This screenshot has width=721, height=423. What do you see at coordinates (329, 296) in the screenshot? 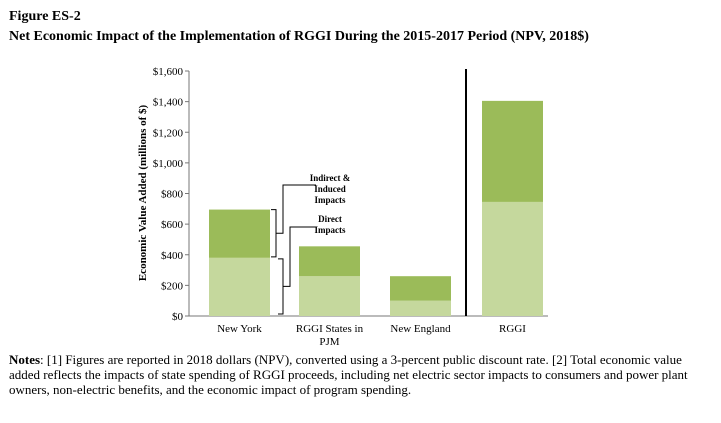
I see `bar-direct-rggi-states-in-pjm` at bounding box center [329, 296].